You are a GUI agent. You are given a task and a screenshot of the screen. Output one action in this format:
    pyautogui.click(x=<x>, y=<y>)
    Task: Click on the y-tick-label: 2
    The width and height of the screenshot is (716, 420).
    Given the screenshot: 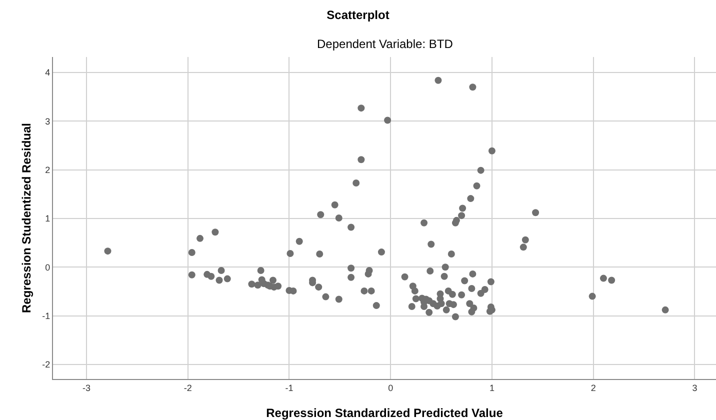 What is the action you would take?
    pyautogui.click(x=47, y=170)
    